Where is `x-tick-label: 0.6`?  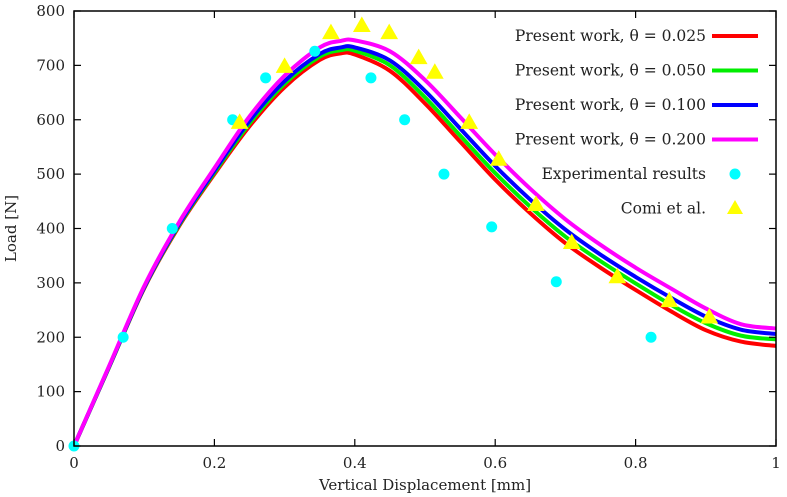
x-tick-label: 0.6 is located at coordinates (495, 463).